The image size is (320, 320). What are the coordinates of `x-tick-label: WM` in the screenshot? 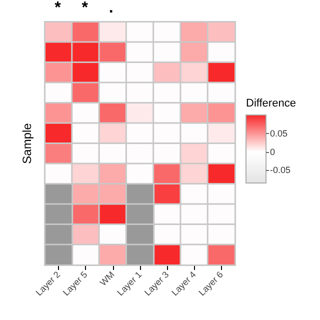 It's located at (107, 278).